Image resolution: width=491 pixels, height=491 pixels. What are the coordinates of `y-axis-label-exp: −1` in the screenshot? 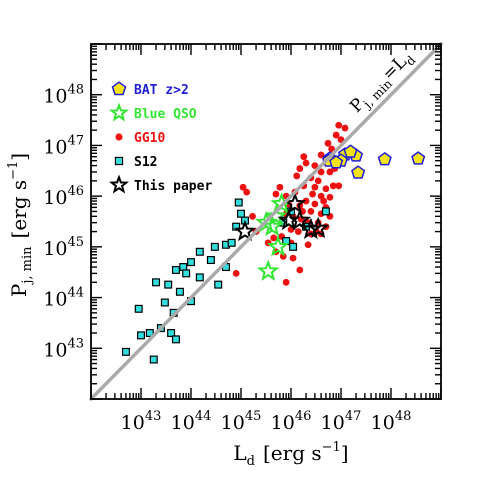 It's located at (13, 170).